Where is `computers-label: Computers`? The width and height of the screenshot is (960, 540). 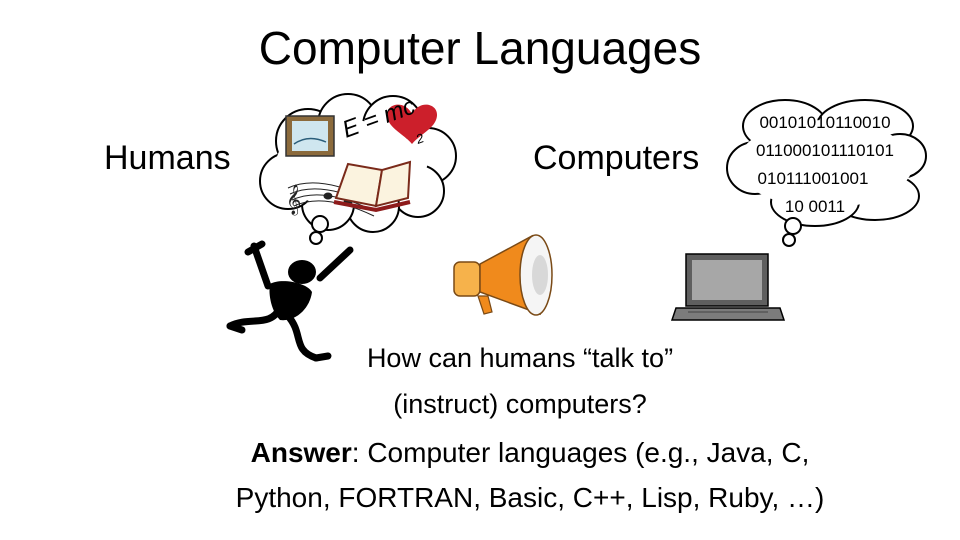
computers-label: Computers is located at coordinates (616, 158).